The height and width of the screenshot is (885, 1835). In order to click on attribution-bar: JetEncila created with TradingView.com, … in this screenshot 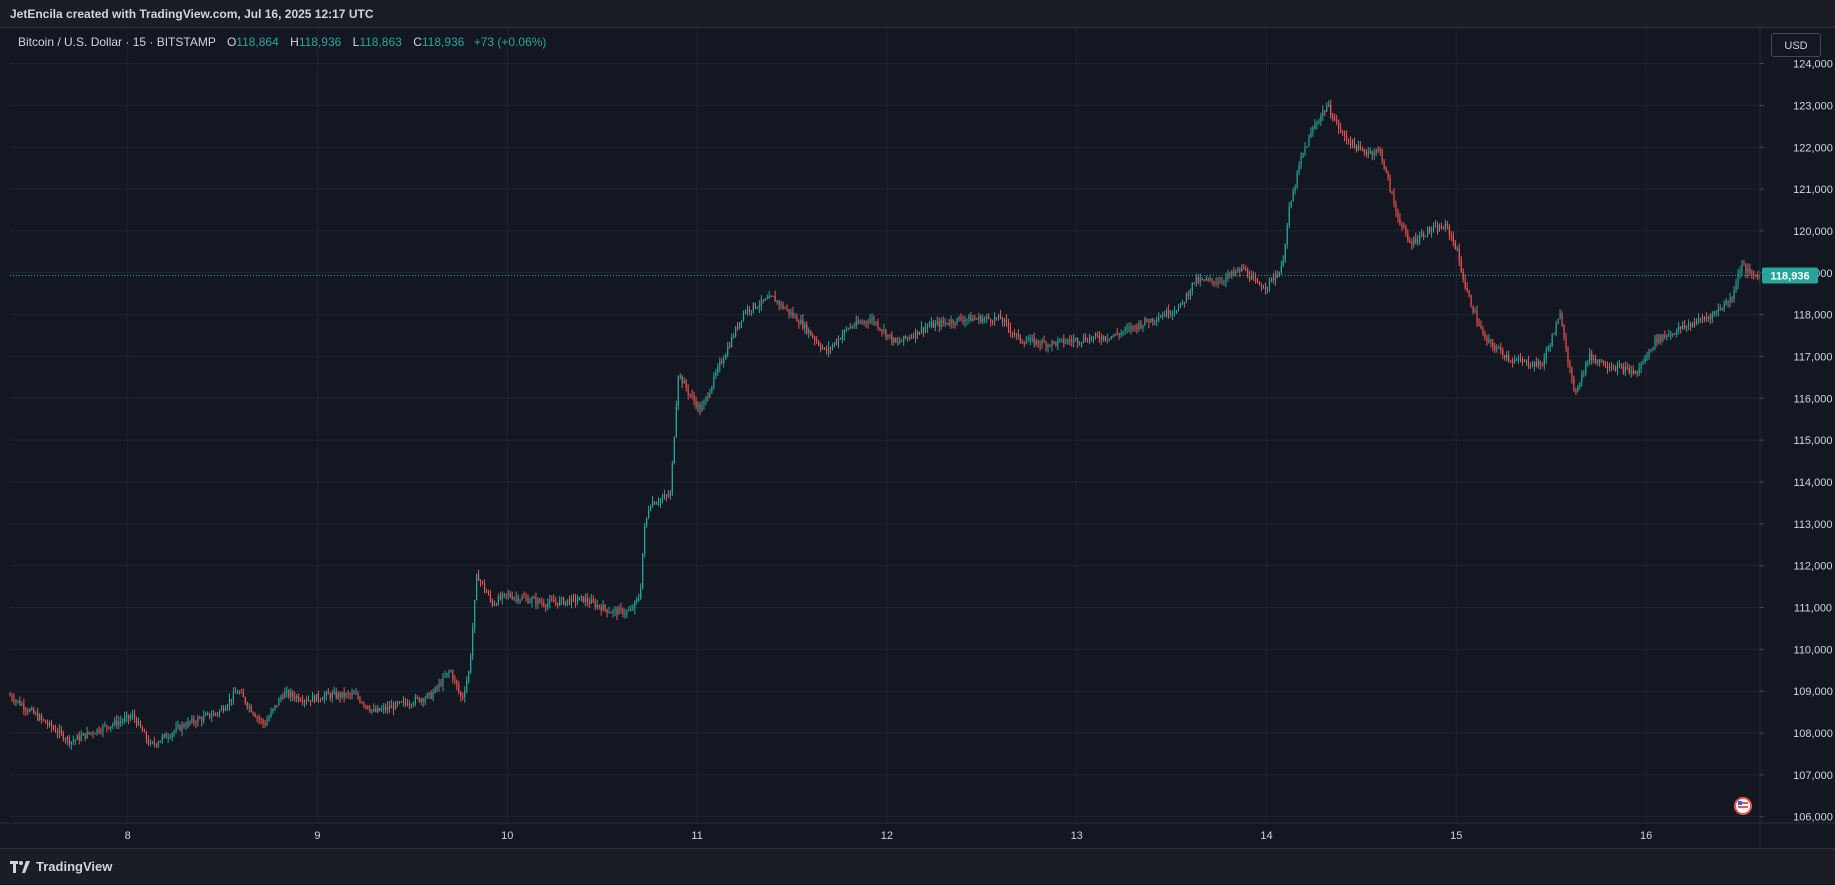, I will do `click(917, 14)`.